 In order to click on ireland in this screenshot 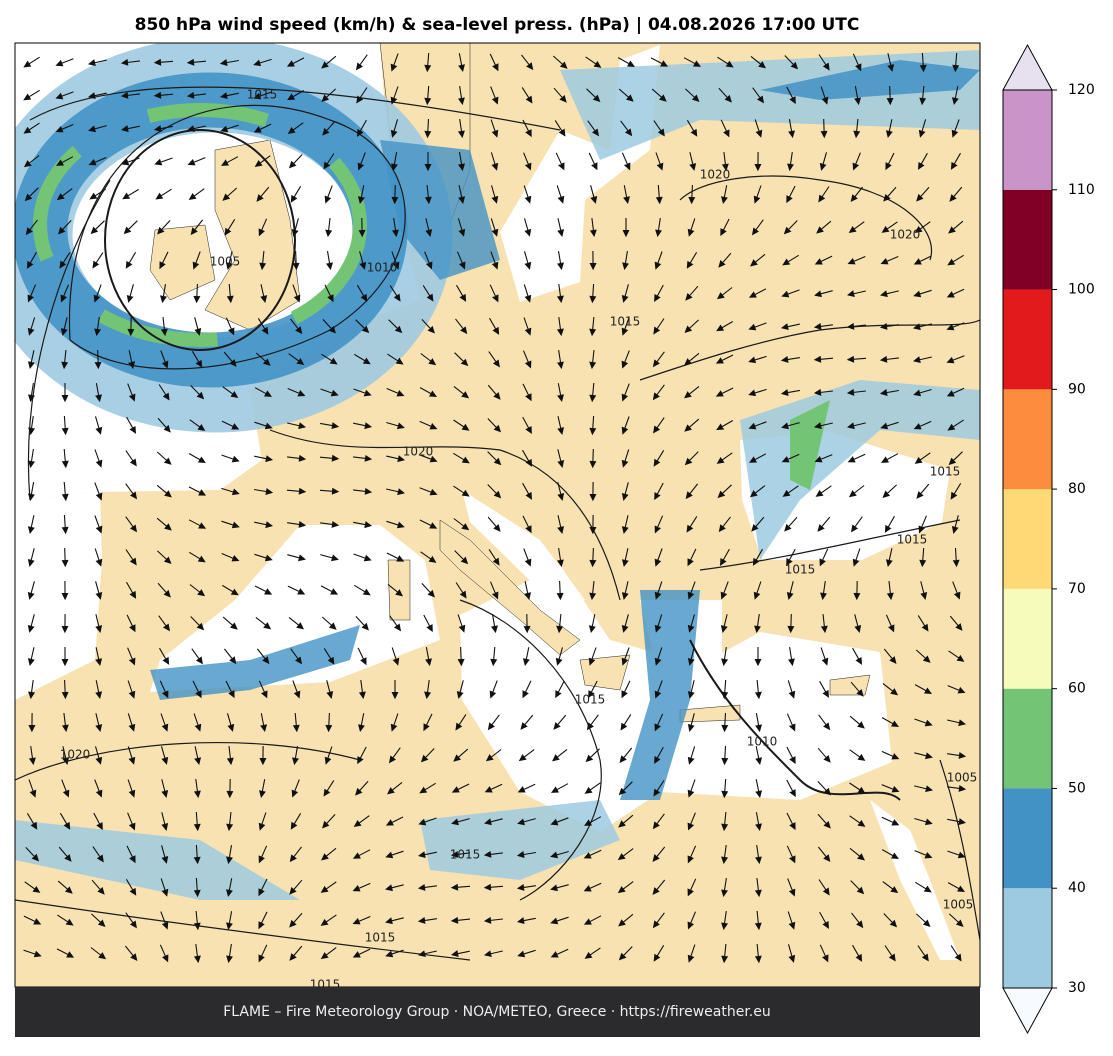, I will do `click(182, 262)`.